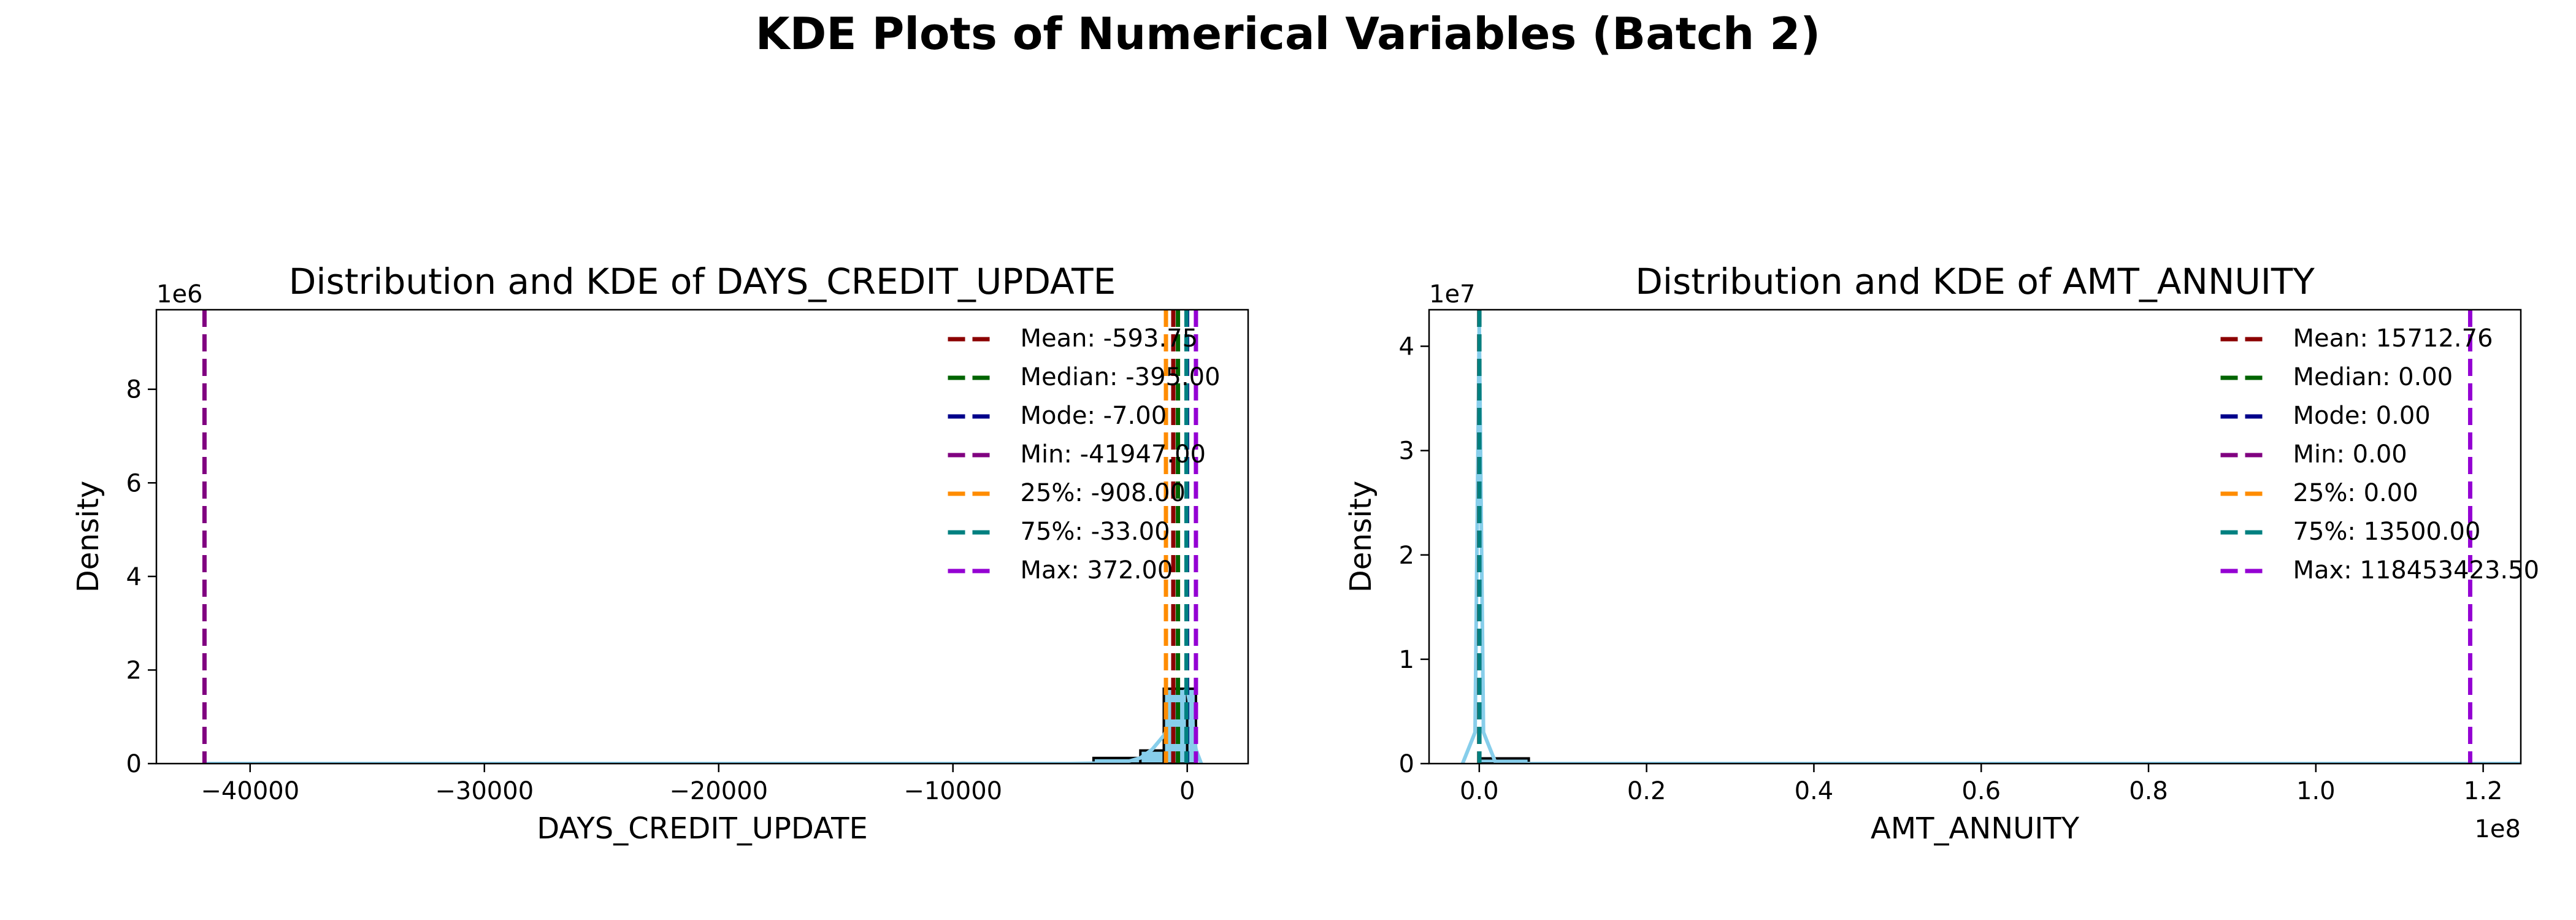  I want to click on x-tick-label: 0.8, so click(2148, 791).